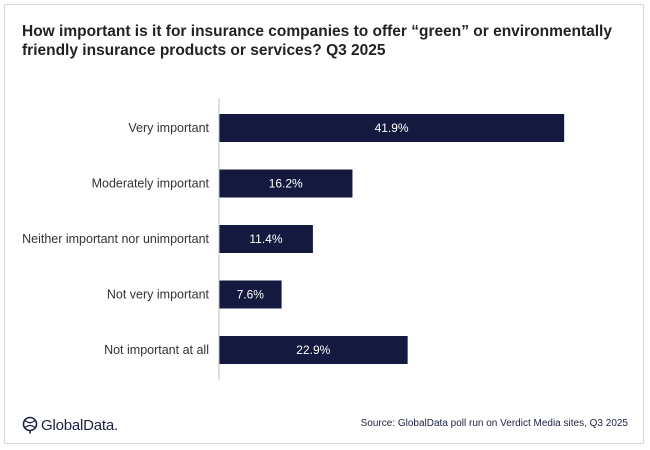  Describe the element at coordinates (115, 239) in the screenshot. I see `category-label-3: Neither important nor unimportant` at that location.